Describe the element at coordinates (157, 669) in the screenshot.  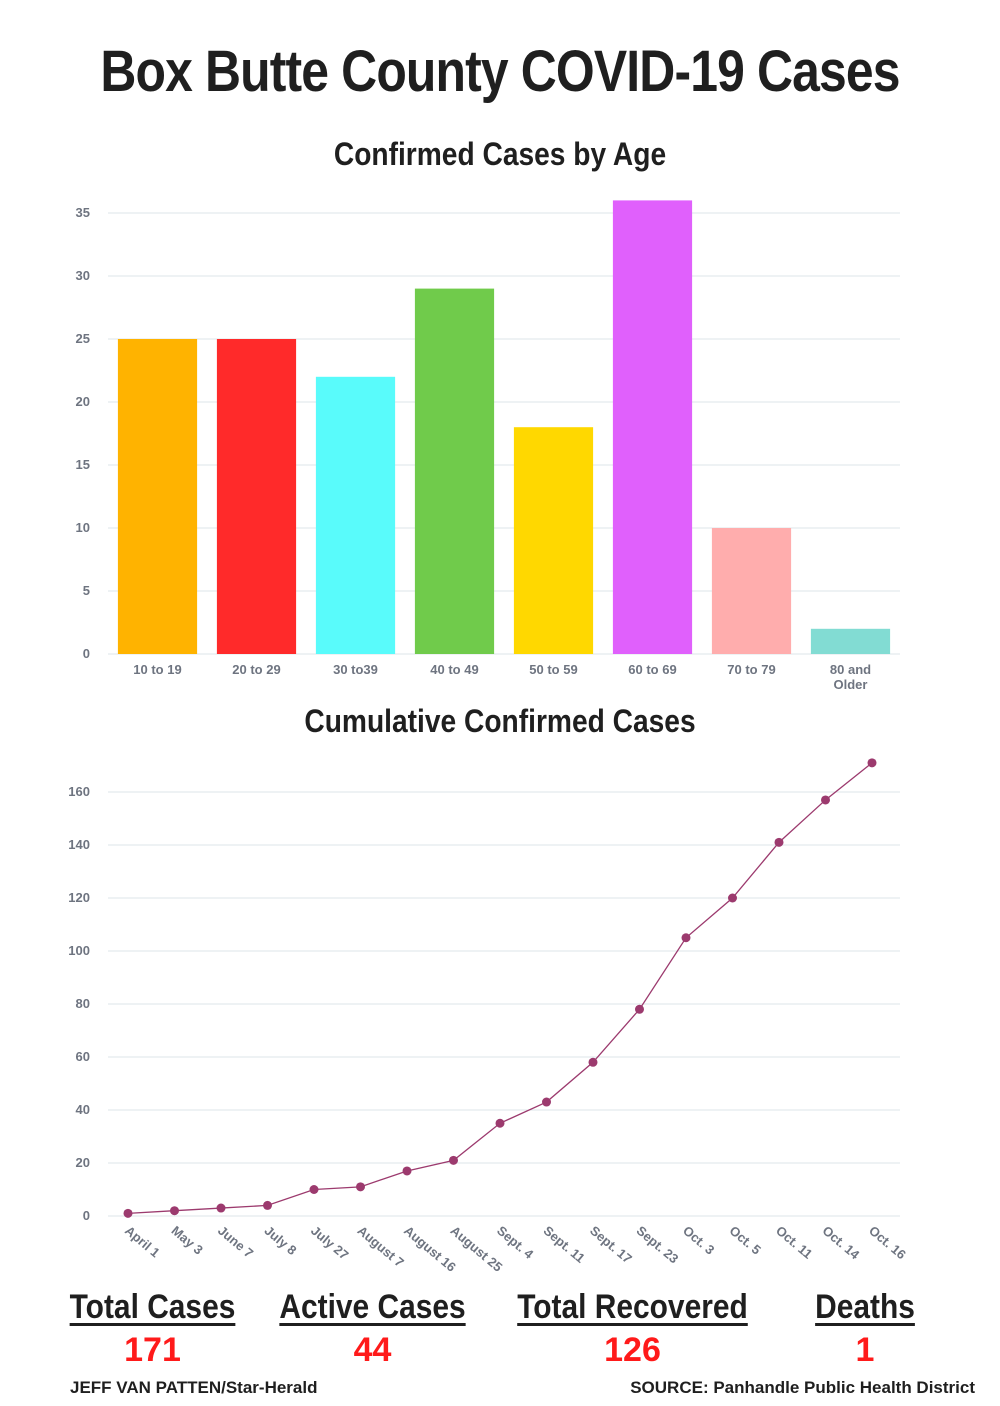
I see `x-tick-label: 10 to 19` at that location.